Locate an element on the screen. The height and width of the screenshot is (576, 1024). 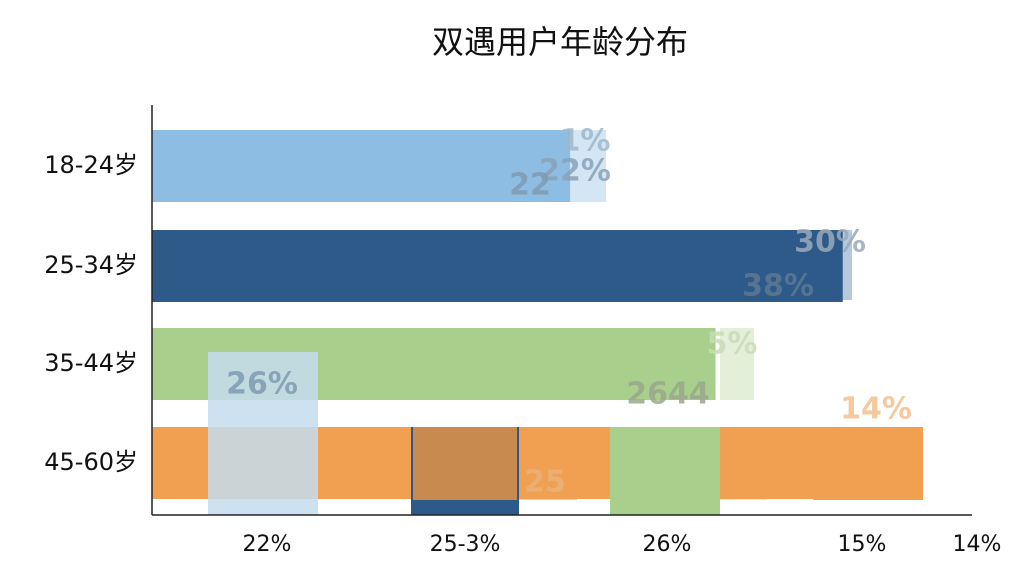
x-label: 14% is located at coordinates (977, 544).